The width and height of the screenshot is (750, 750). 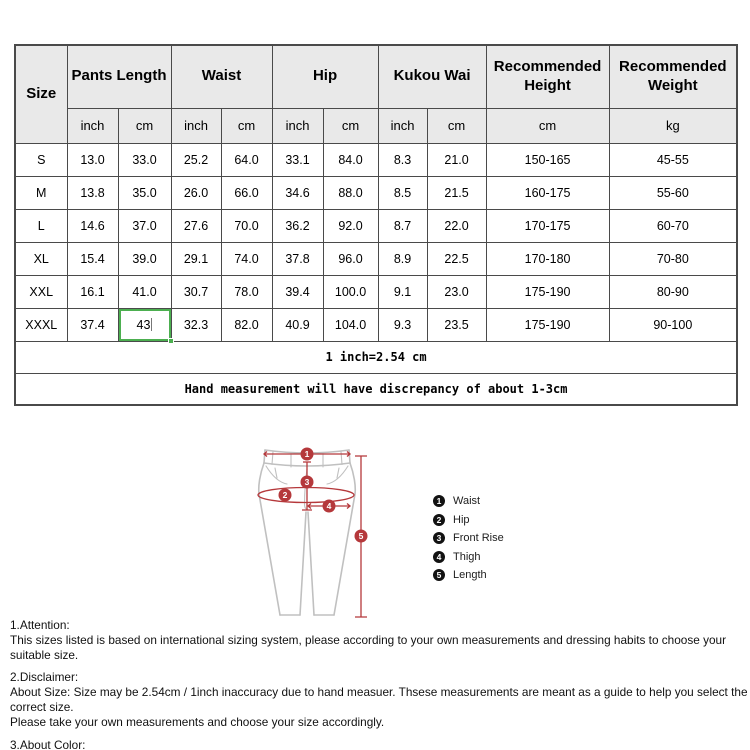 I want to click on legend-item: 3 Front Rise, so click(x=468, y=538).